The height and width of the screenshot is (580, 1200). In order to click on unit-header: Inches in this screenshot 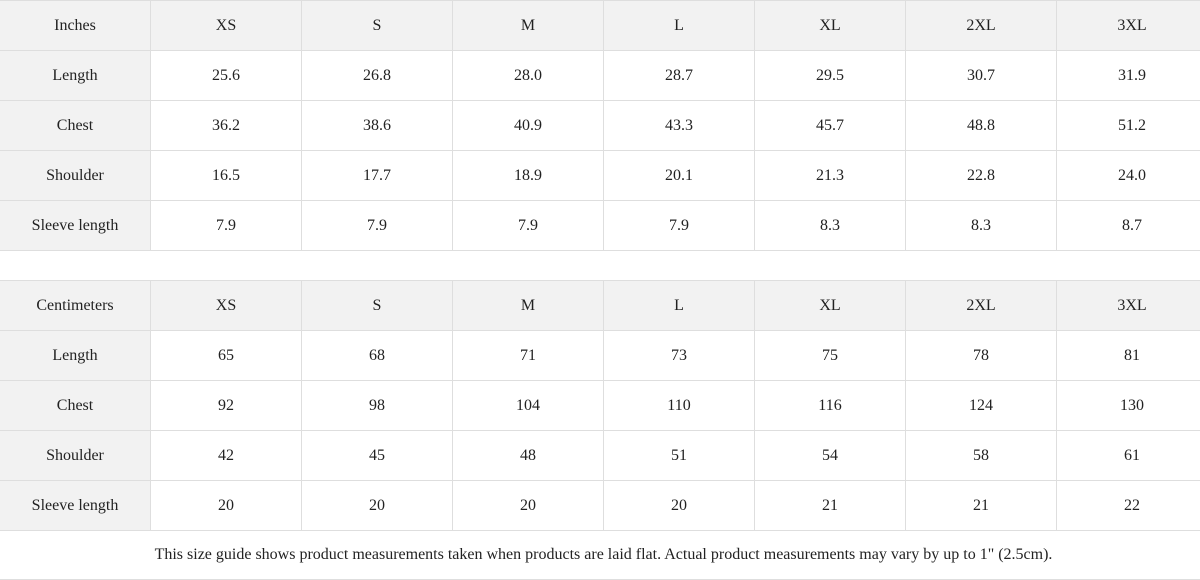, I will do `click(75, 25)`.